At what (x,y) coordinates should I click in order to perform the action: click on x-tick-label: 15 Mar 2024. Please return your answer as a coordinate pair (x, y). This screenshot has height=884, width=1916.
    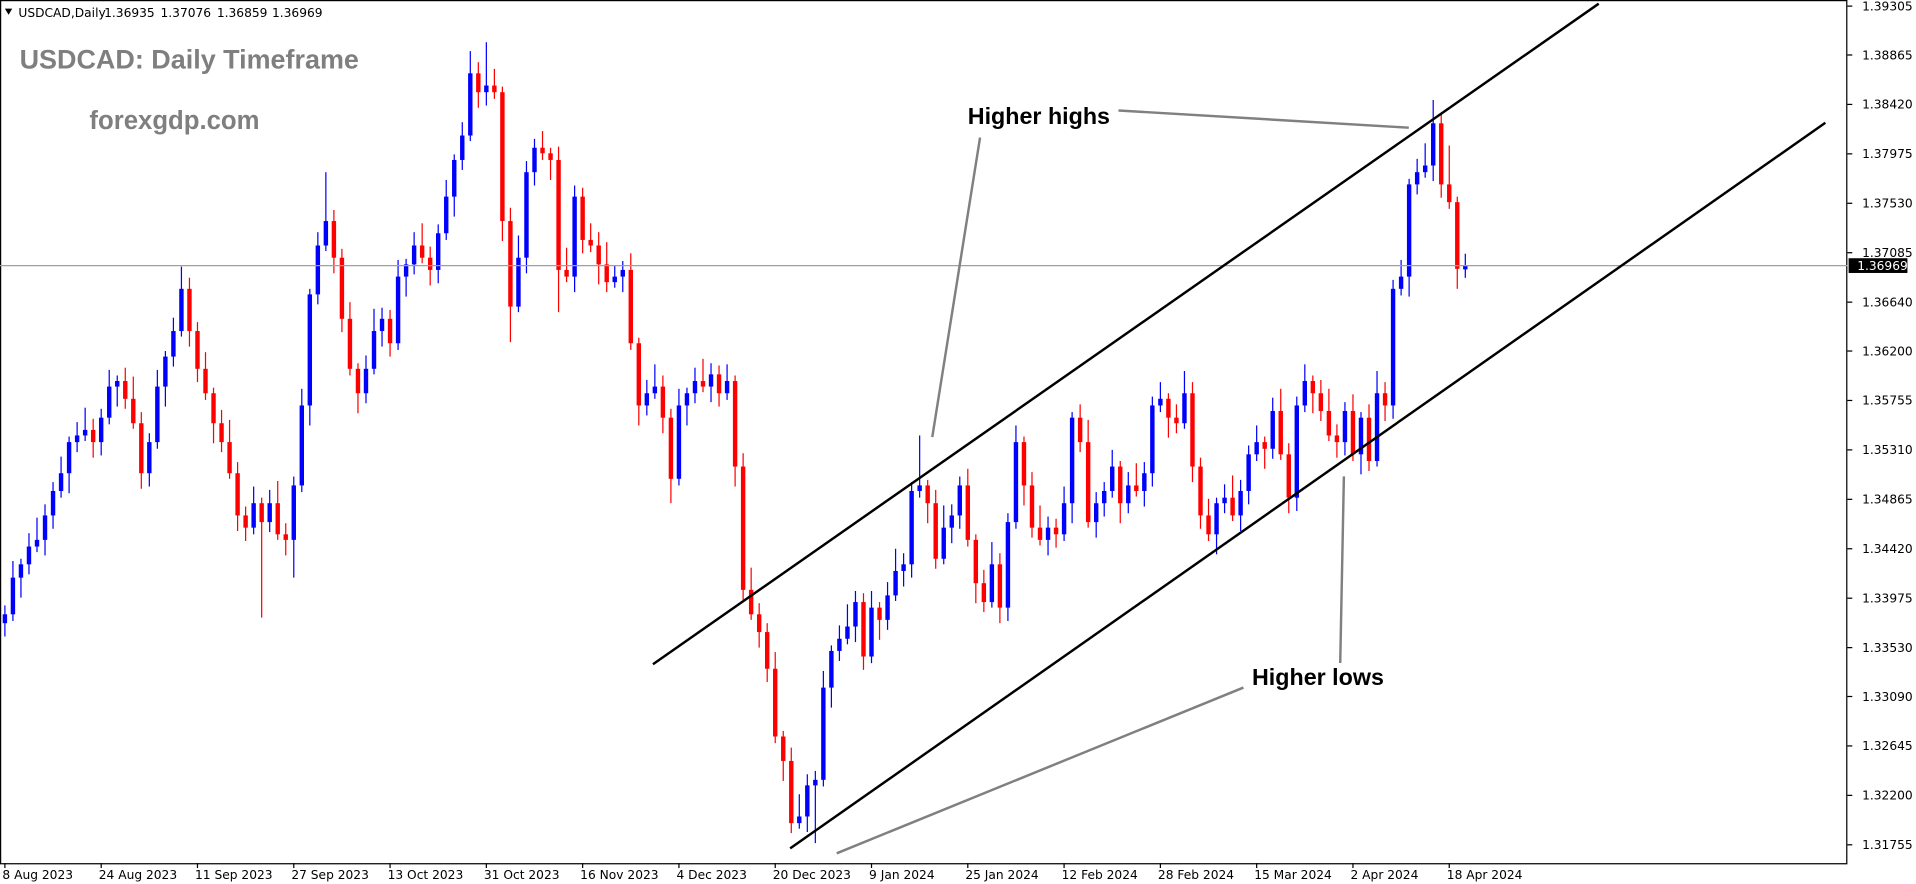
    Looking at the image, I should click on (1293, 875).